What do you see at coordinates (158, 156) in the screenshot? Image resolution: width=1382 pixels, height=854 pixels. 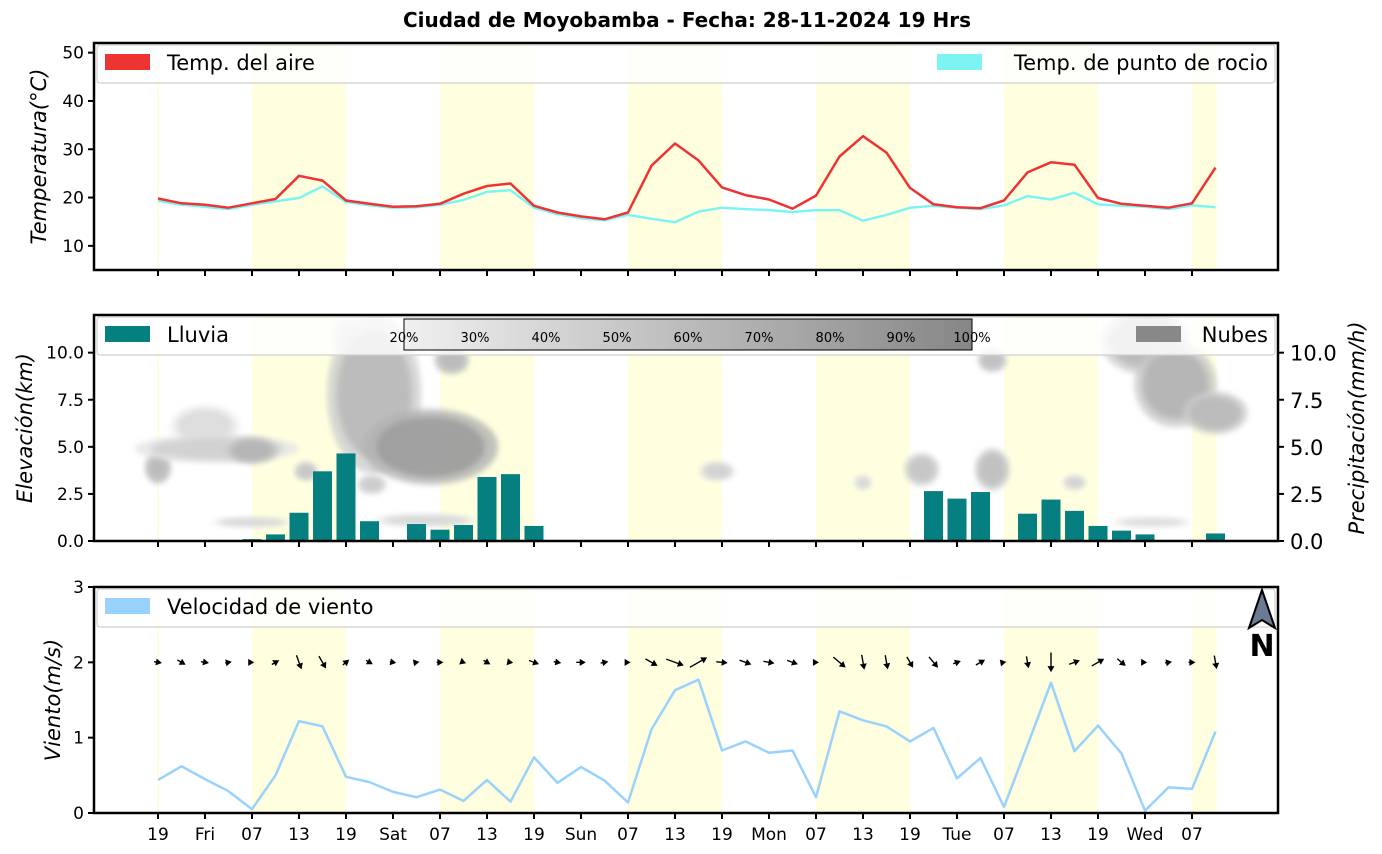 I see `day-band` at bounding box center [158, 156].